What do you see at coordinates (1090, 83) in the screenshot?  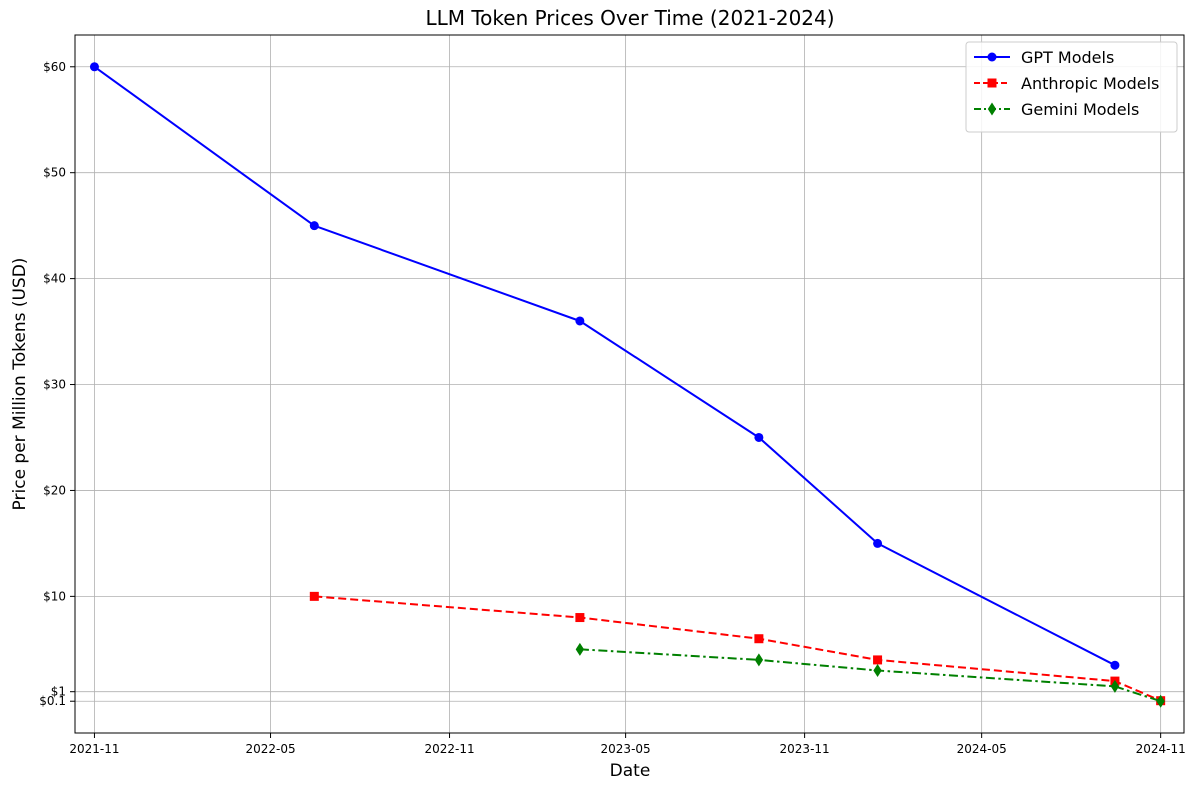 I see `legend-label: Anthropic Models` at bounding box center [1090, 83].